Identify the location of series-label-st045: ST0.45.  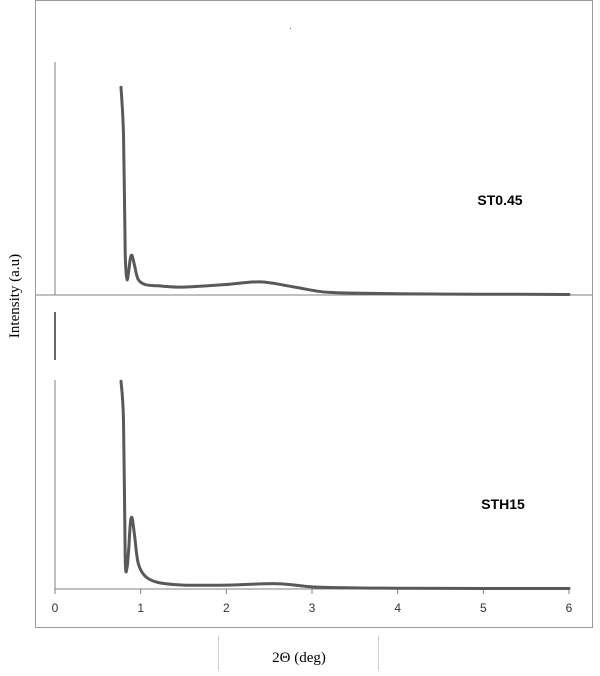
(499, 200).